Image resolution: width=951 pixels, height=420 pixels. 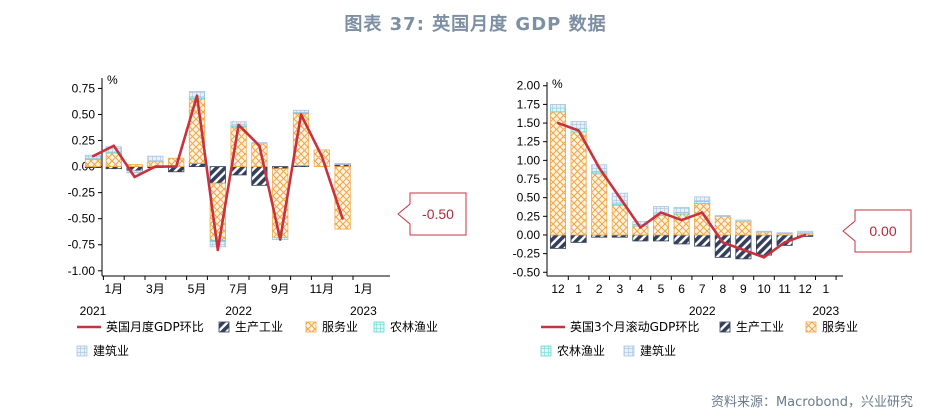 I want to click on legend-label: 英国3个月滚动GDP环比, so click(x=634, y=326).